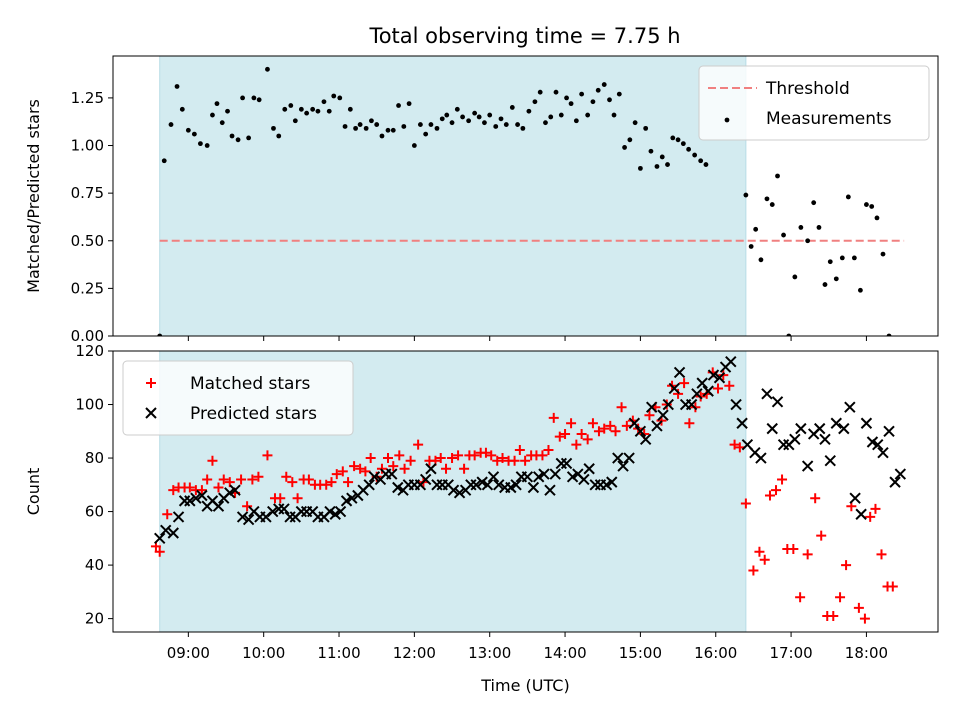  I want to click on legend-predicted-swatch, so click(151, 413).